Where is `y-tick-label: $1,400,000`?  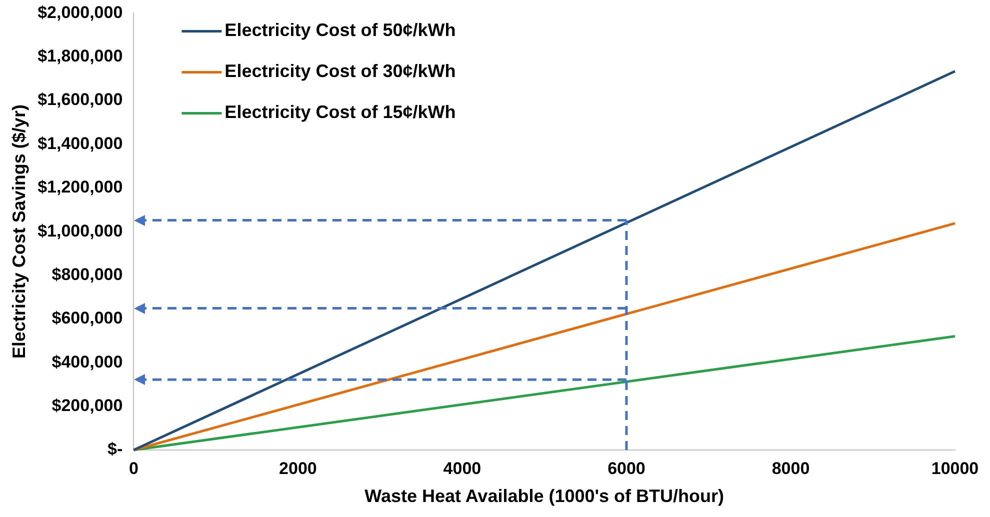 y-tick-label: $1,400,000 is located at coordinates (80, 143).